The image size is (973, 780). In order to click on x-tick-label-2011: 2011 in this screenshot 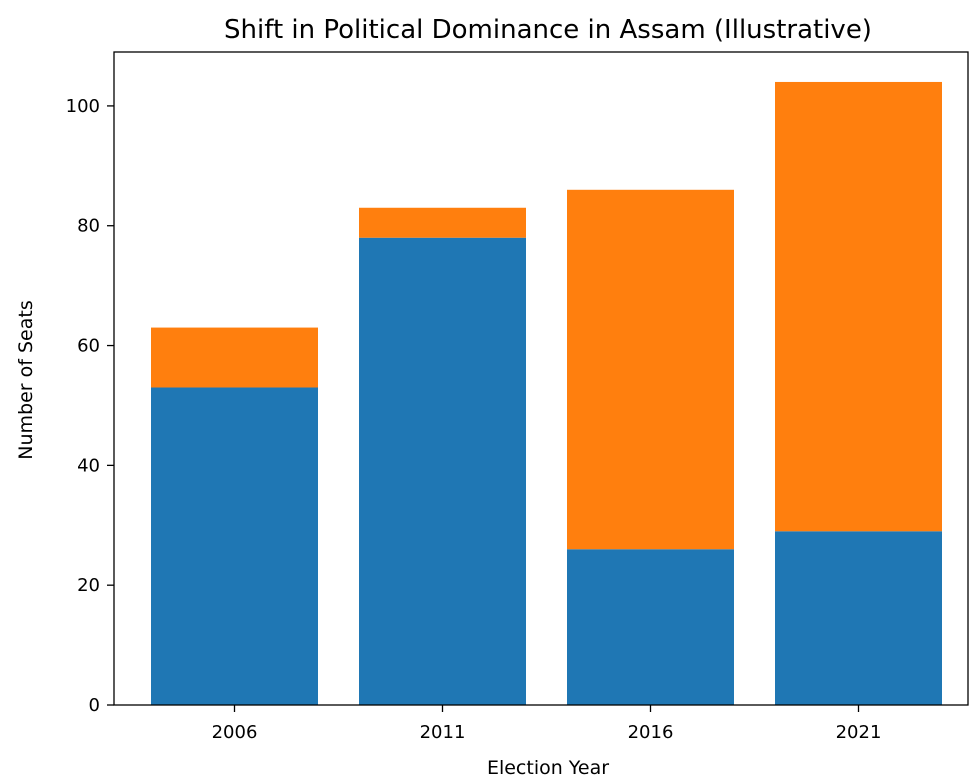, I will do `click(443, 732)`.